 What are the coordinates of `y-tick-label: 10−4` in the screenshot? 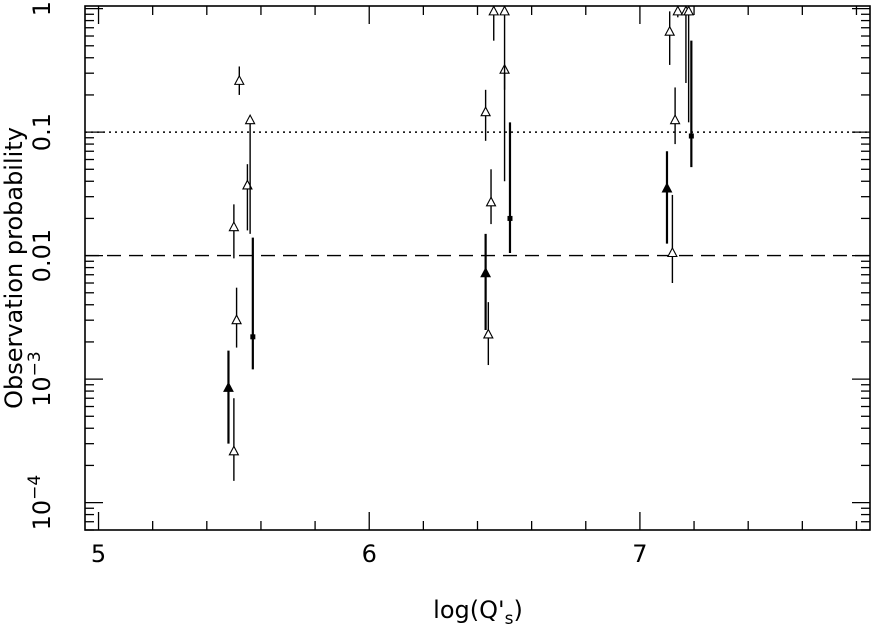 It's located at (40, 503).